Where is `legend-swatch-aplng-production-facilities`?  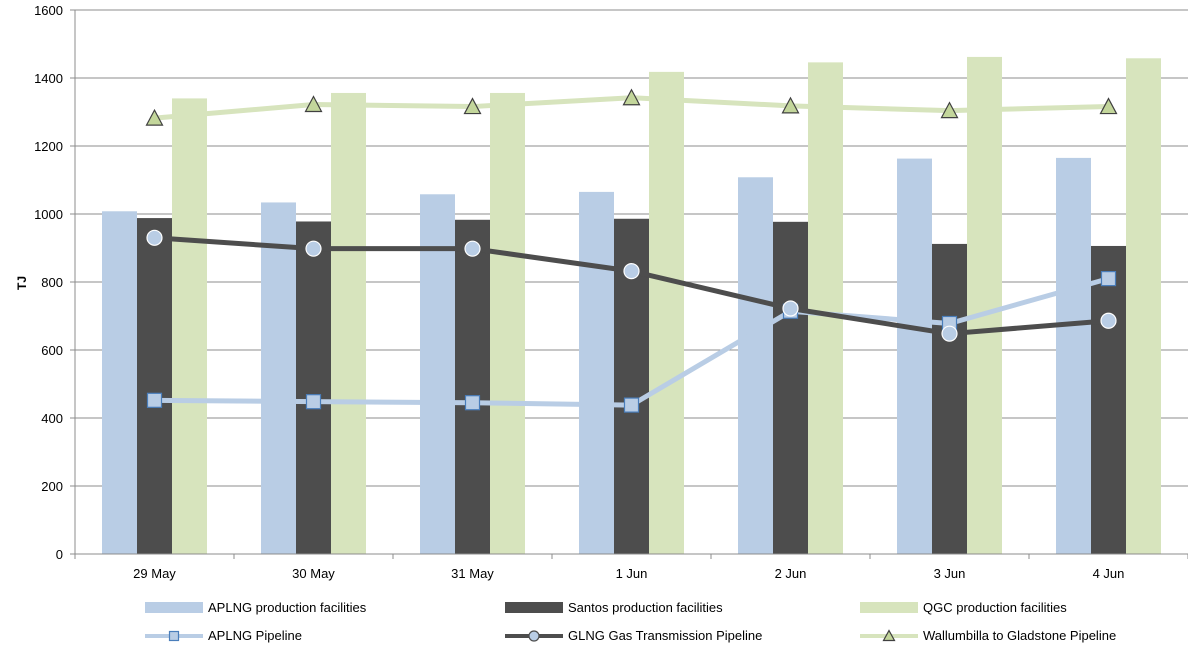 legend-swatch-aplng-production-facilities is located at coordinates (174, 607).